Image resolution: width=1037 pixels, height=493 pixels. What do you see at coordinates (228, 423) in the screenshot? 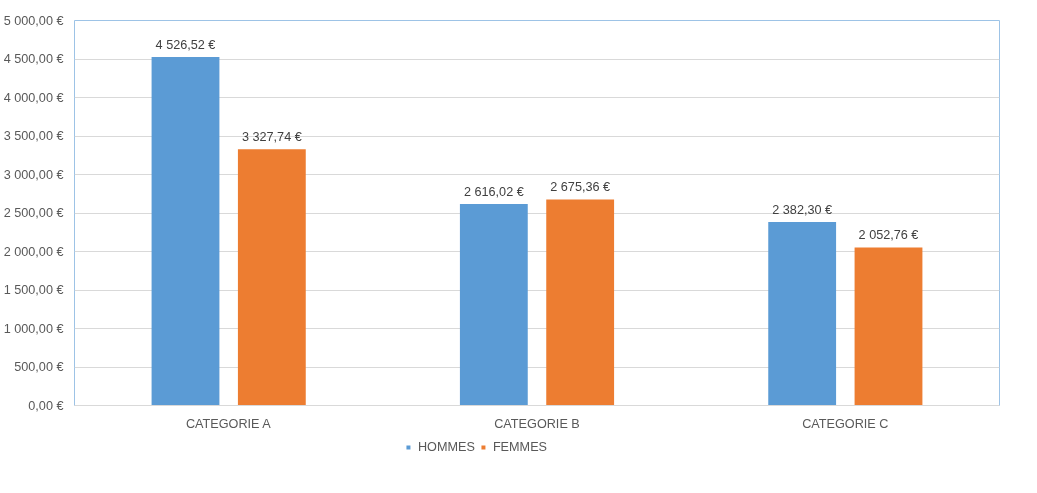
I see `x-tick-label: CATEGORIE A` at bounding box center [228, 423].